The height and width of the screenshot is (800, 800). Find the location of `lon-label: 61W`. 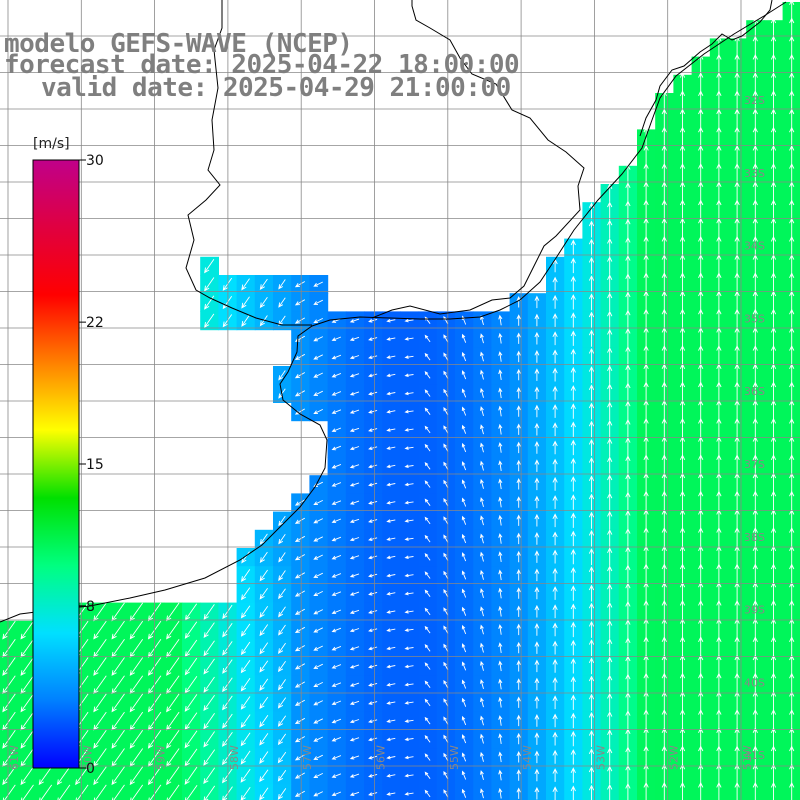

lon-label: 61W is located at coordinates (14, 757).